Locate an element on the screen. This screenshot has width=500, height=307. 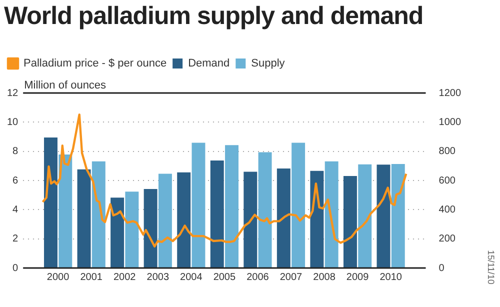
y-axis-title: Million of ounces is located at coordinates (65, 86).